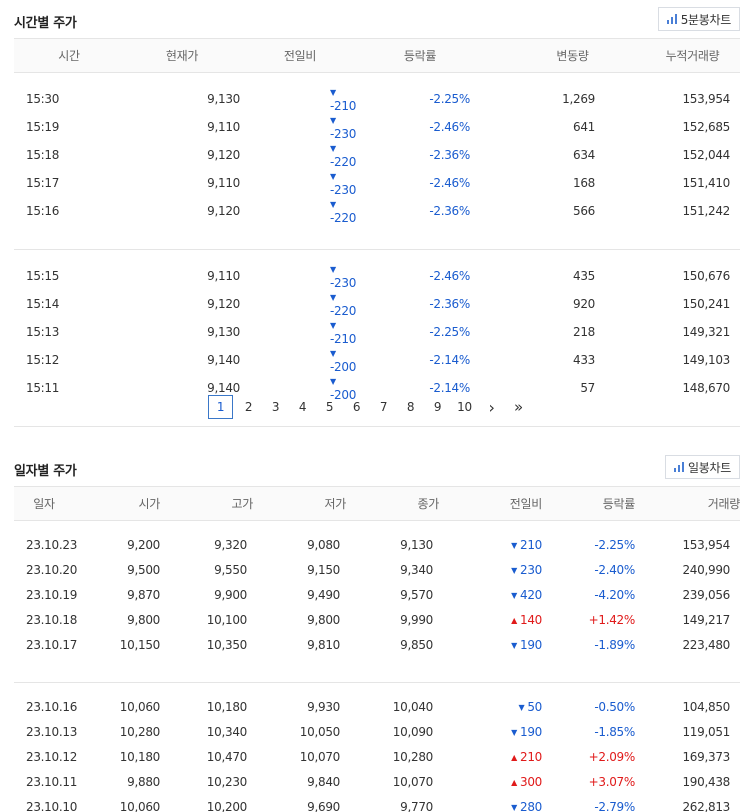 This screenshot has width=740, height=812. Describe the element at coordinates (583, 303) in the screenshot. I see `volume-change-cell: 920` at that location.